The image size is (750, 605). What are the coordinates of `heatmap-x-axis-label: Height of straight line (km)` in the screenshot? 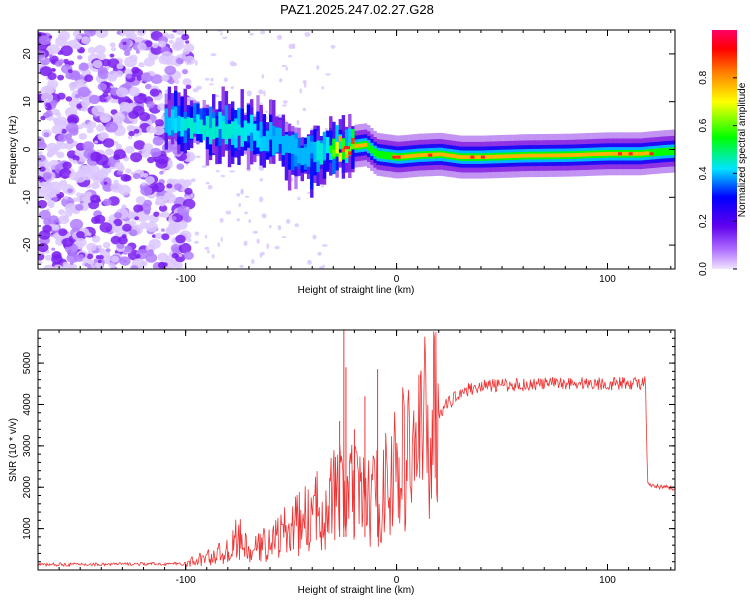 It's located at (356, 290).